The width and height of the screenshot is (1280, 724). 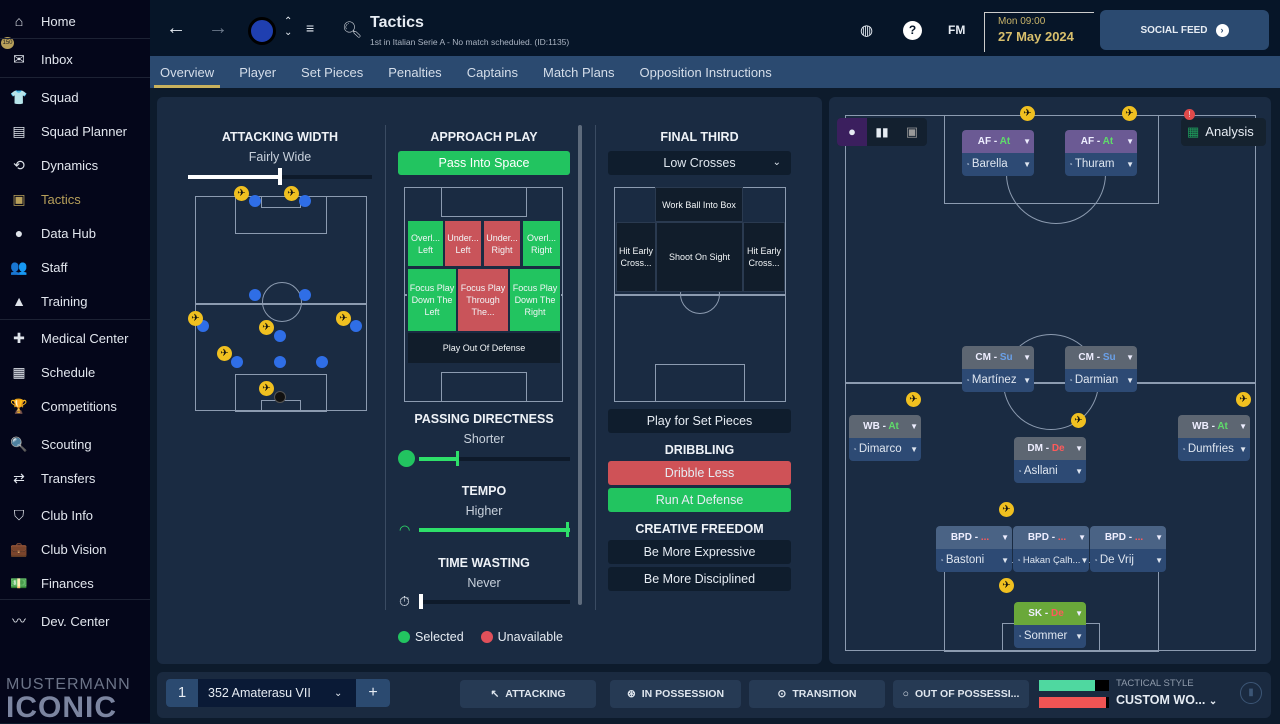 What do you see at coordinates (1050, 471) in the screenshot?
I see `player-select: ◔ Asllani ▼` at bounding box center [1050, 471].